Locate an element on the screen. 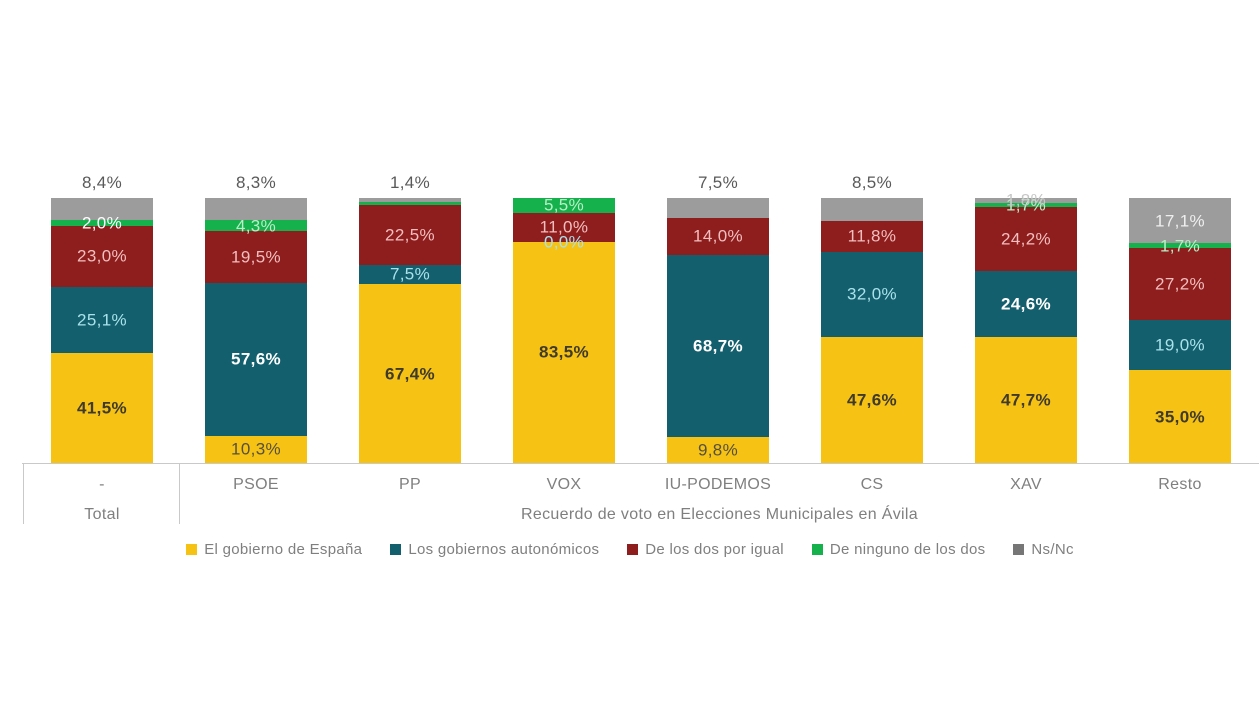 The image size is (1260, 709). segment-label: 11,8% is located at coordinates (872, 236).